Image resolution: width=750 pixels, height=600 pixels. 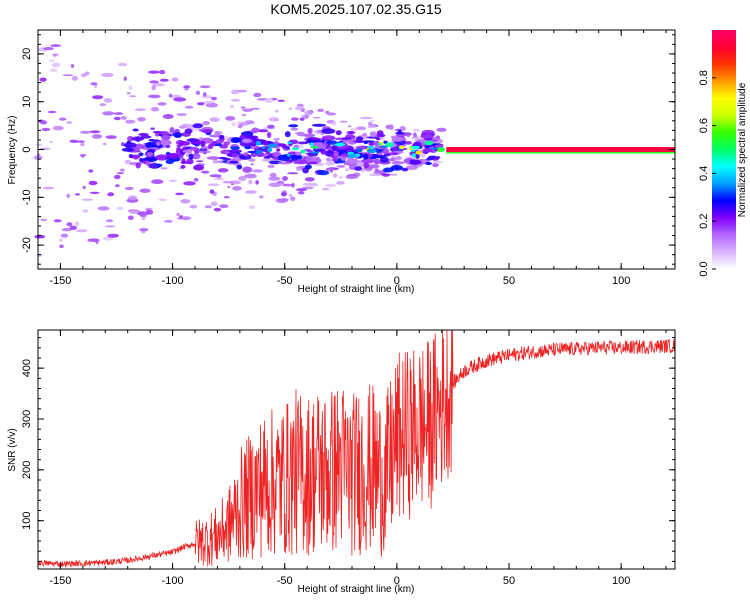 What do you see at coordinates (12, 150) in the screenshot?
I see `heatmap-y-axis-label: Frequency (Hz)` at bounding box center [12, 150].